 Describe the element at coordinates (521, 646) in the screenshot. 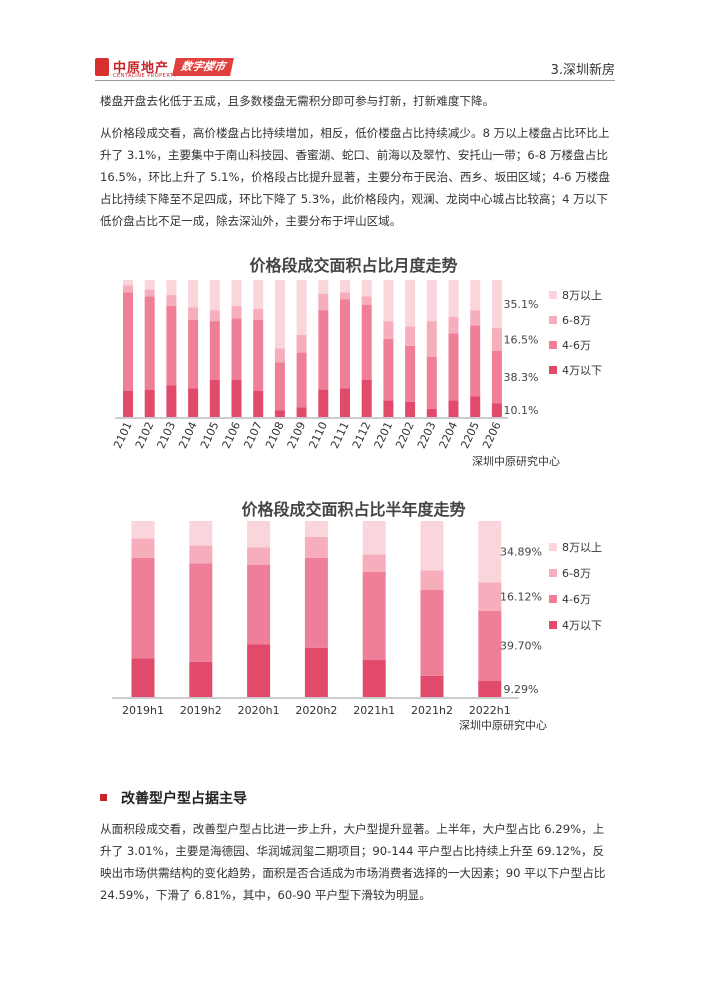

I see `data-label: 39.70%` at that location.